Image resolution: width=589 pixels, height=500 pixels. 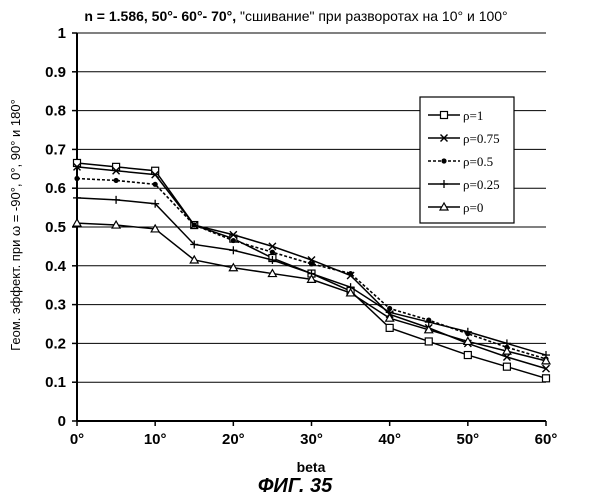 I want to click on x-tick-label: 20°, so click(x=233, y=439).